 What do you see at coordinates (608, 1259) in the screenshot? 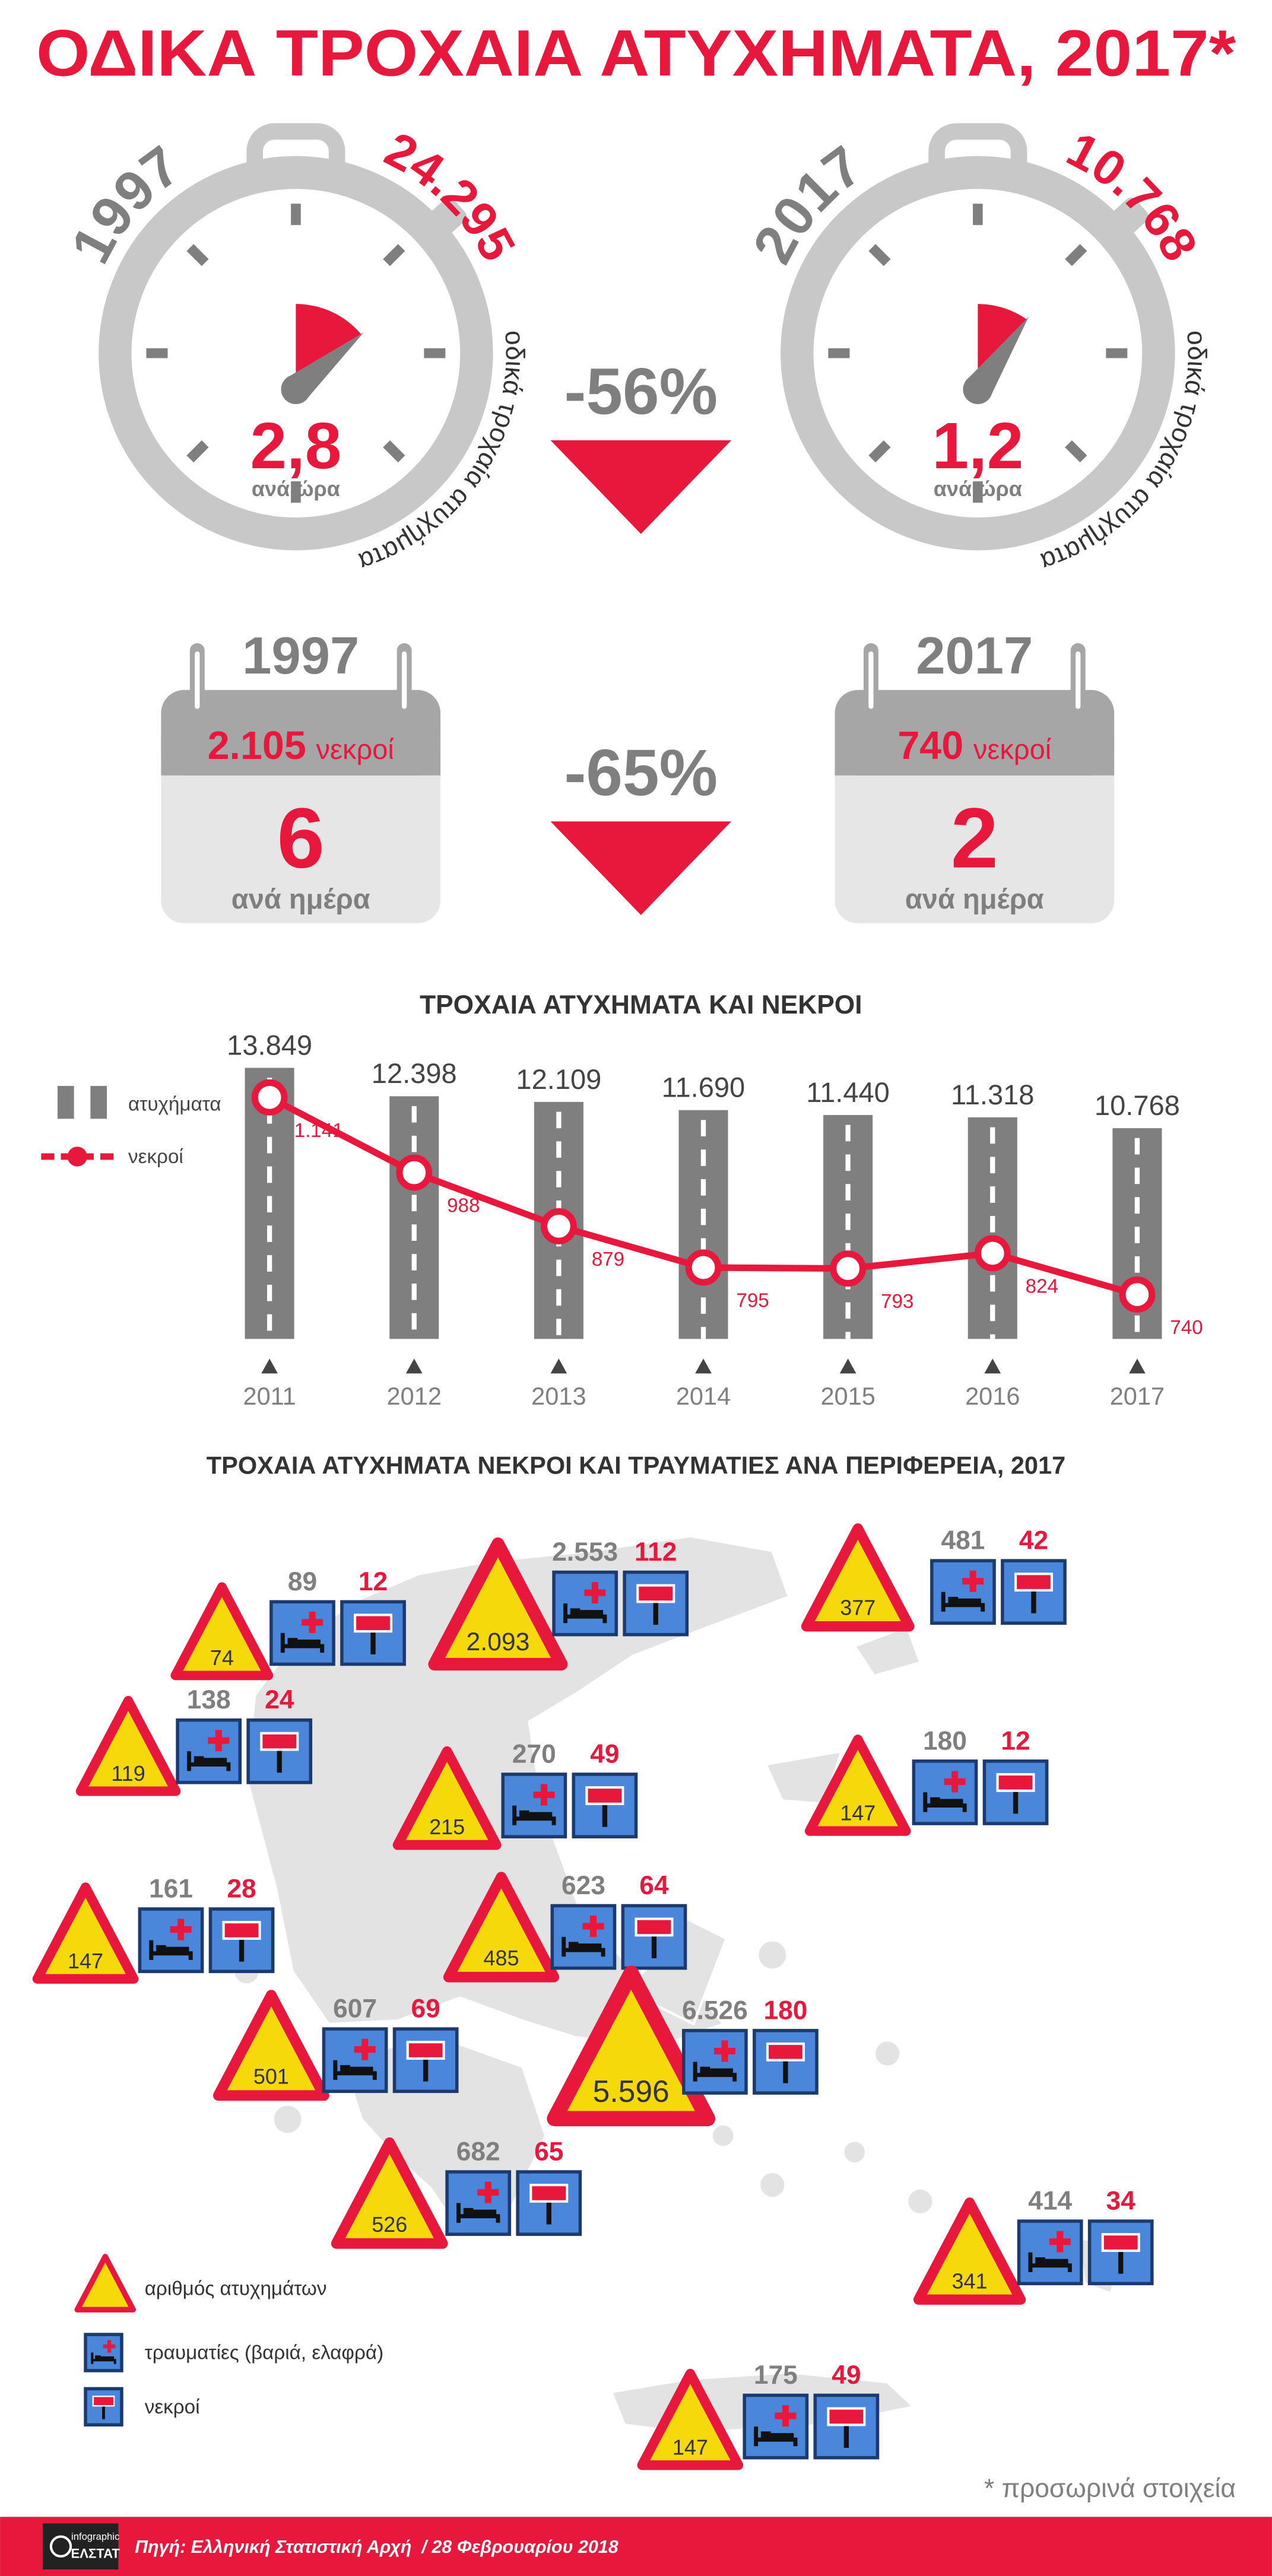
I see `line-value-label: 879` at bounding box center [608, 1259].